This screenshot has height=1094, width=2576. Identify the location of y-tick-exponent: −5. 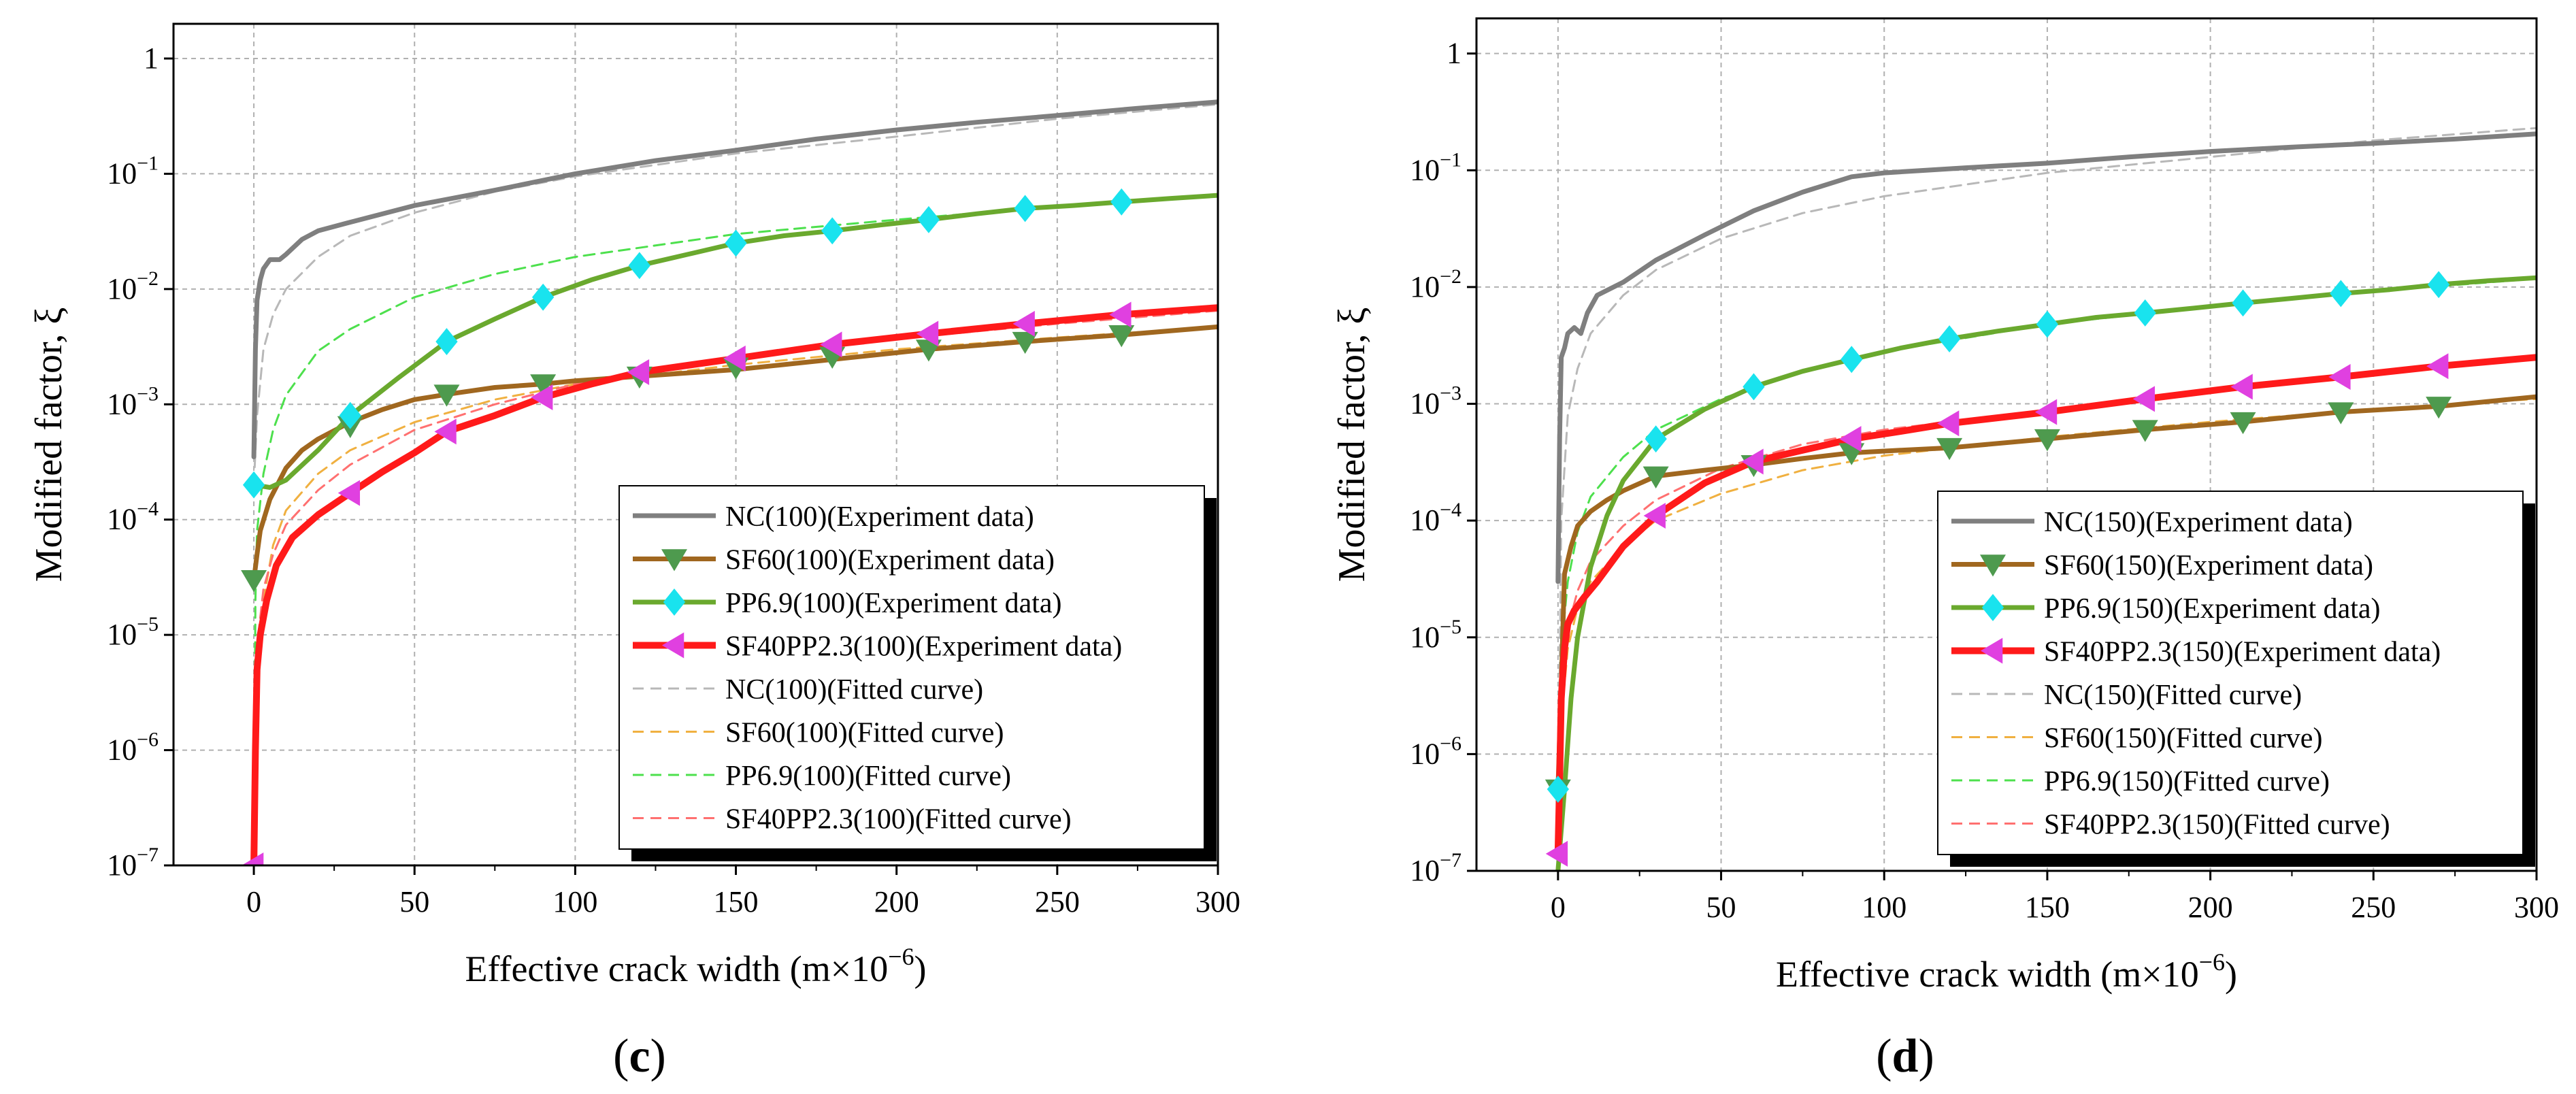
(1451, 627).